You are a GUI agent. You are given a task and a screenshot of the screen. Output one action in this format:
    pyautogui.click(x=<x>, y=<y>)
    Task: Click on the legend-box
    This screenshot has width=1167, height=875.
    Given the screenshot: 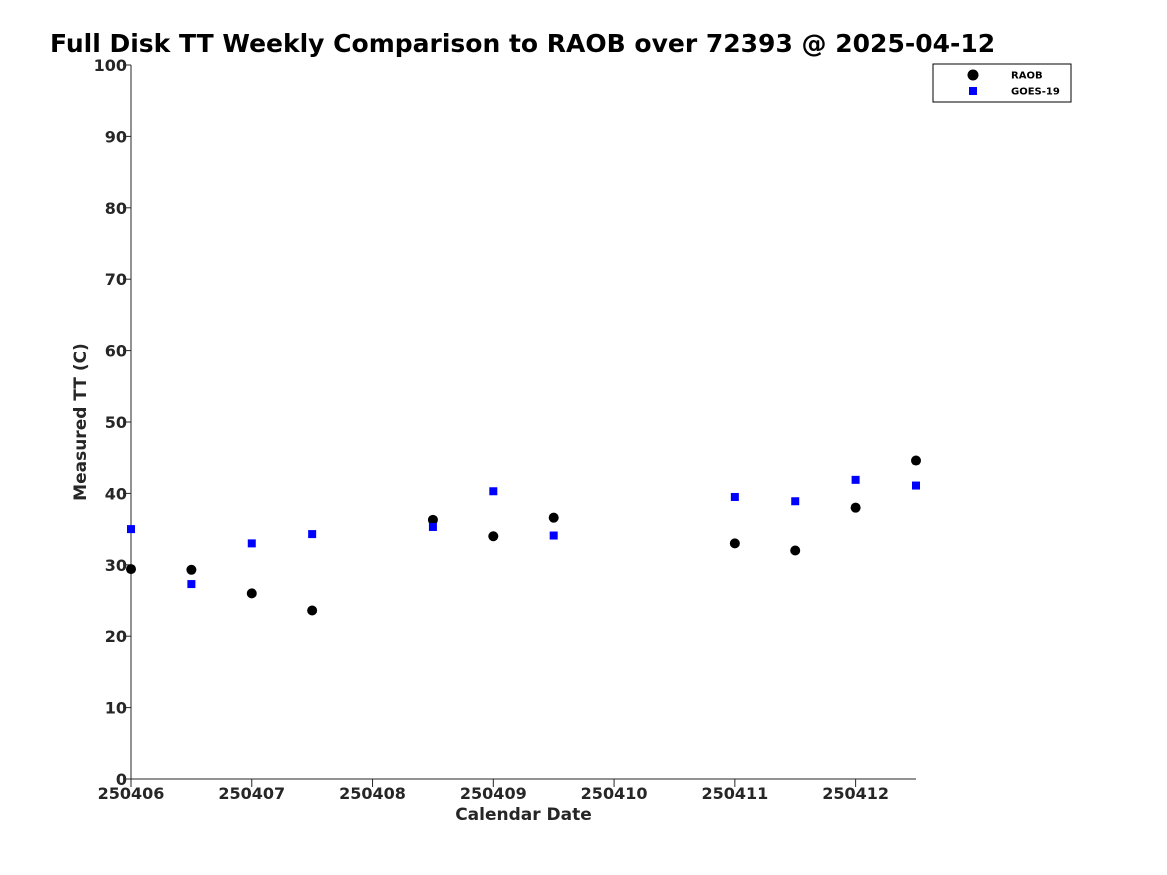 What is the action you would take?
    pyautogui.click(x=1002, y=83)
    